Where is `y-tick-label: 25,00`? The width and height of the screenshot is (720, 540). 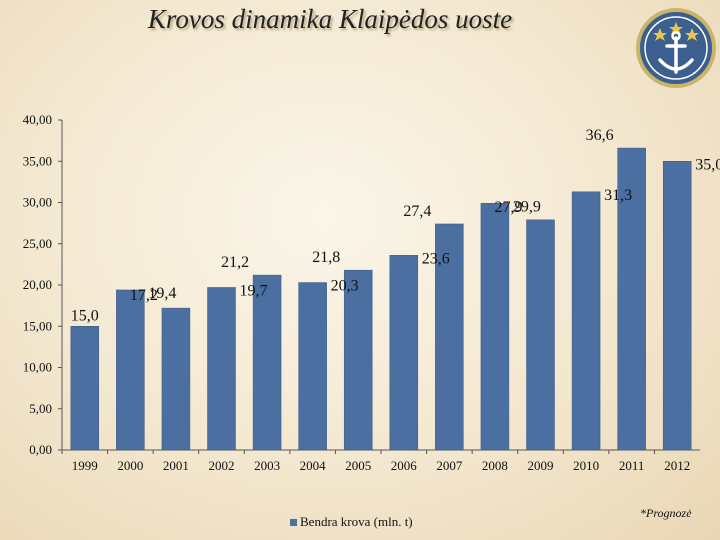
y-tick-label: 25,00 is located at coordinates (37, 243).